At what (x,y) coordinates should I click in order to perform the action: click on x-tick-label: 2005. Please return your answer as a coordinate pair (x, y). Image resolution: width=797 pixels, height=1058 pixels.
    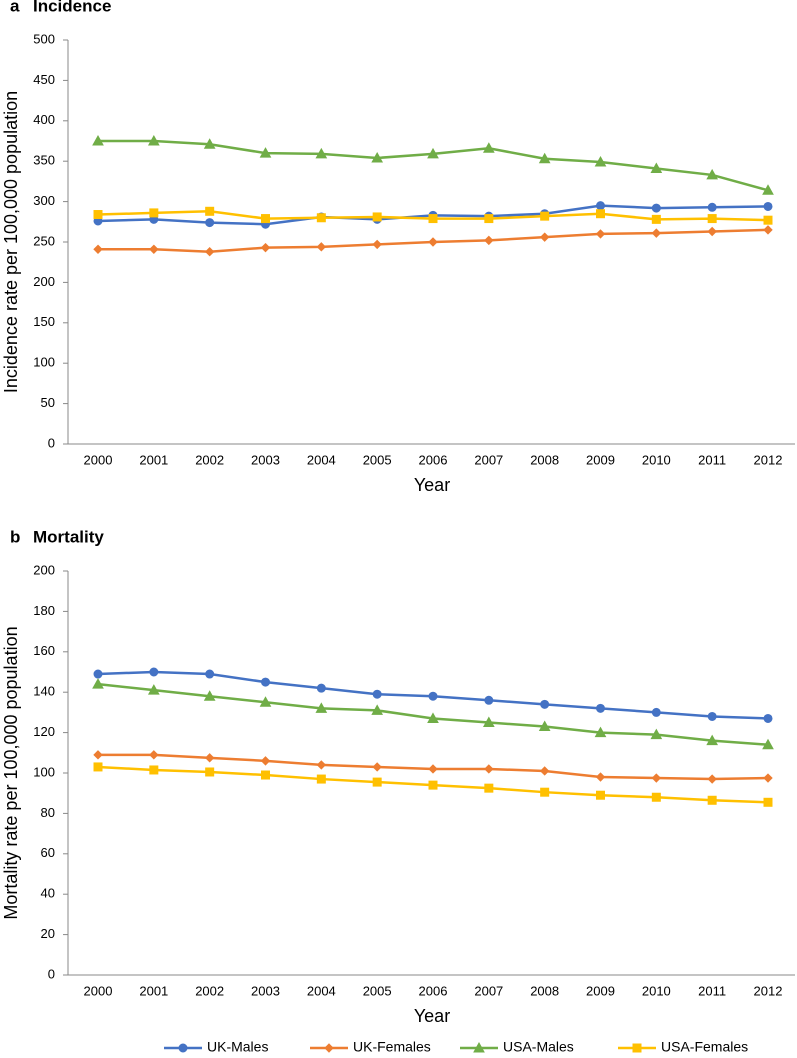
    Looking at the image, I should click on (377, 990).